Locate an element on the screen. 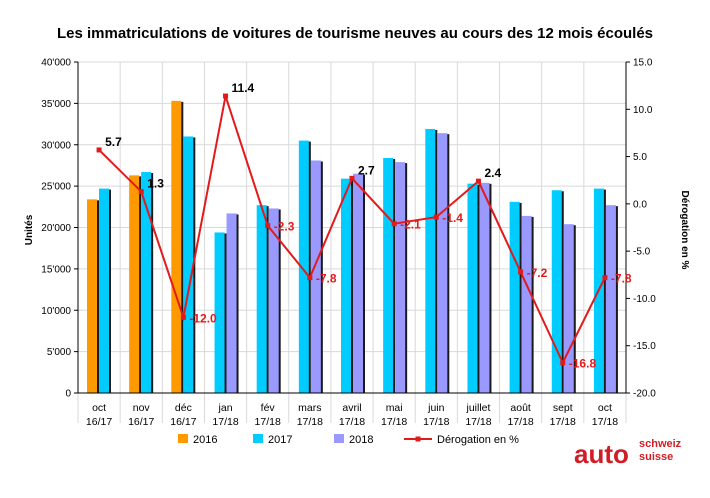 The height and width of the screenshot is (498, 710). category-label-month: fév is located at coordinates (268, 408).